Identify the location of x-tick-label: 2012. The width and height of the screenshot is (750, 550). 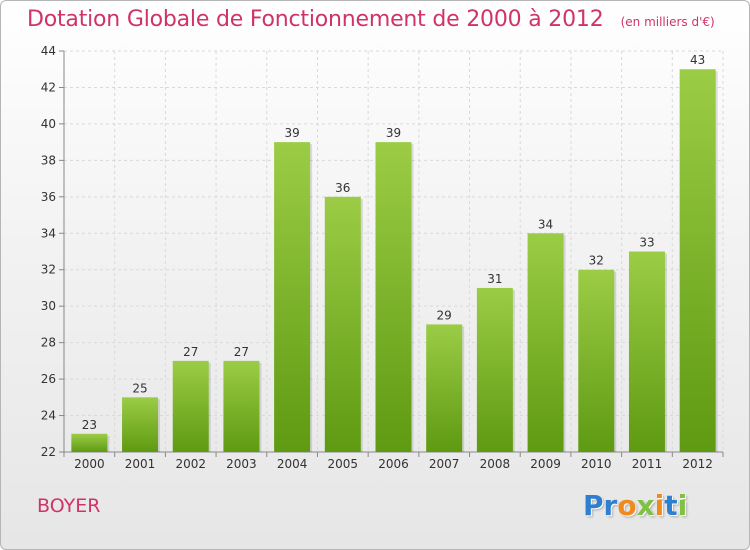
(697, 464).